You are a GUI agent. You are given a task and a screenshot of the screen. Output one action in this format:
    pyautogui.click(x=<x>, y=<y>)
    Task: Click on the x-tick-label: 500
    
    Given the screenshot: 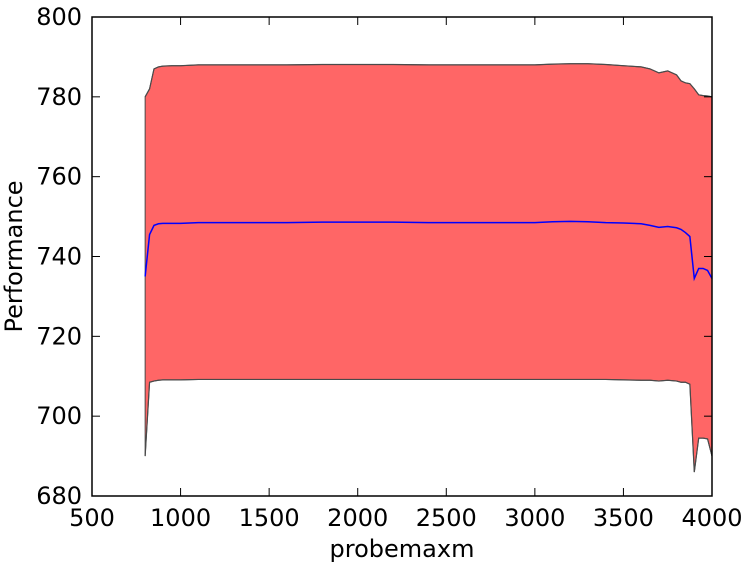 What is the action you would take?
    pyautogui.click(x=92, y=518)
    